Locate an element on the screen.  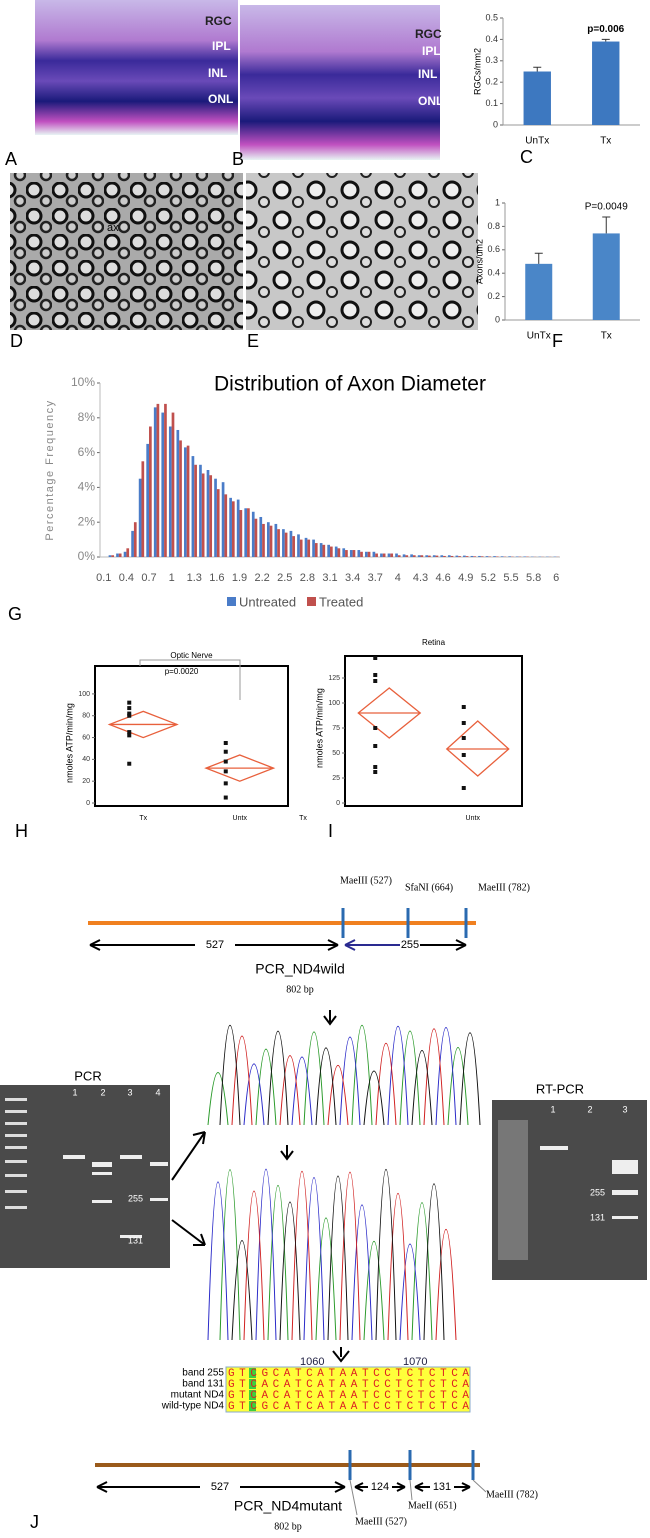
x-tick-label: 4.6 is located at coordinates (442, 578).